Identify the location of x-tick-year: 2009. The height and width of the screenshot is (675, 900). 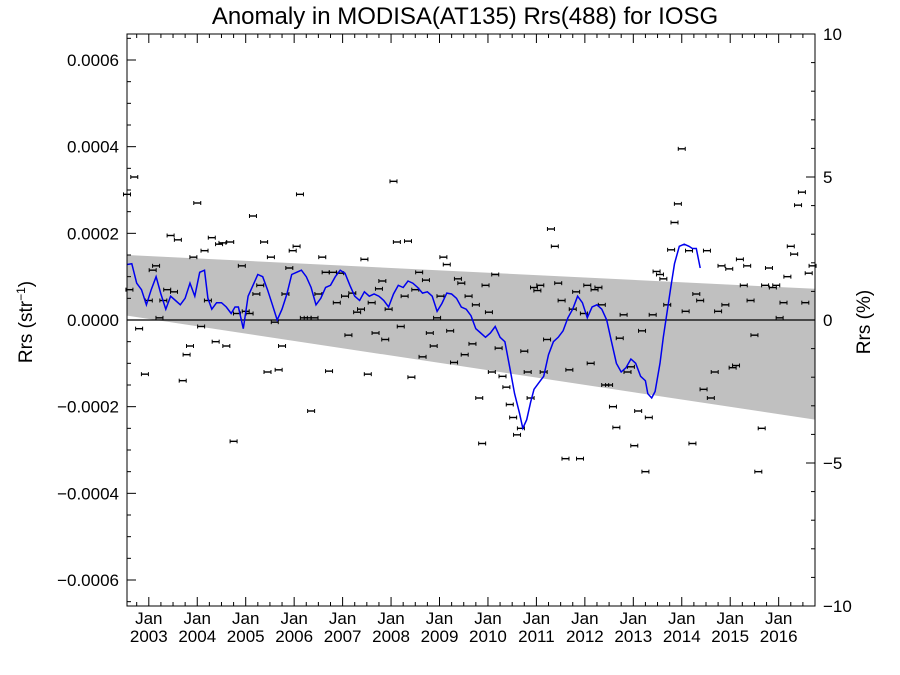
(440, 636).